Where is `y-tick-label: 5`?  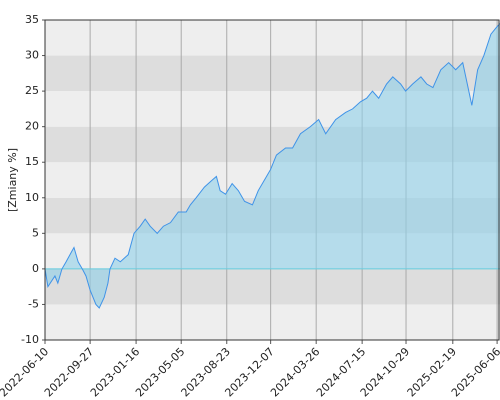
y-tick-label: 5 is located at coordinates (35, 232).